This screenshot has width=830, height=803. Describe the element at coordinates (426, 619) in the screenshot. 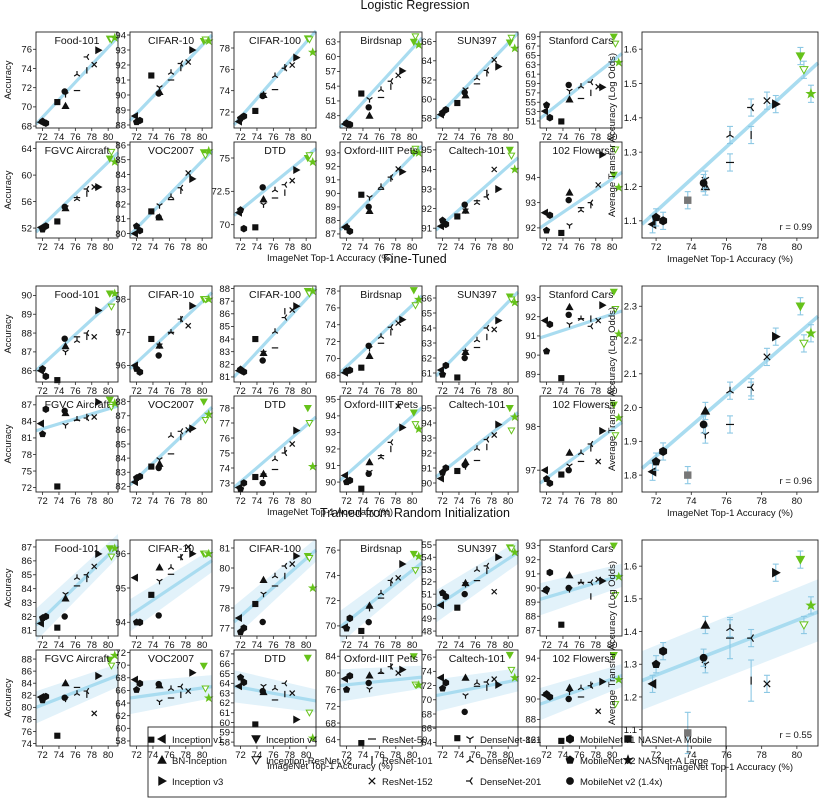

I see `y-tick-label: 49` at that location.